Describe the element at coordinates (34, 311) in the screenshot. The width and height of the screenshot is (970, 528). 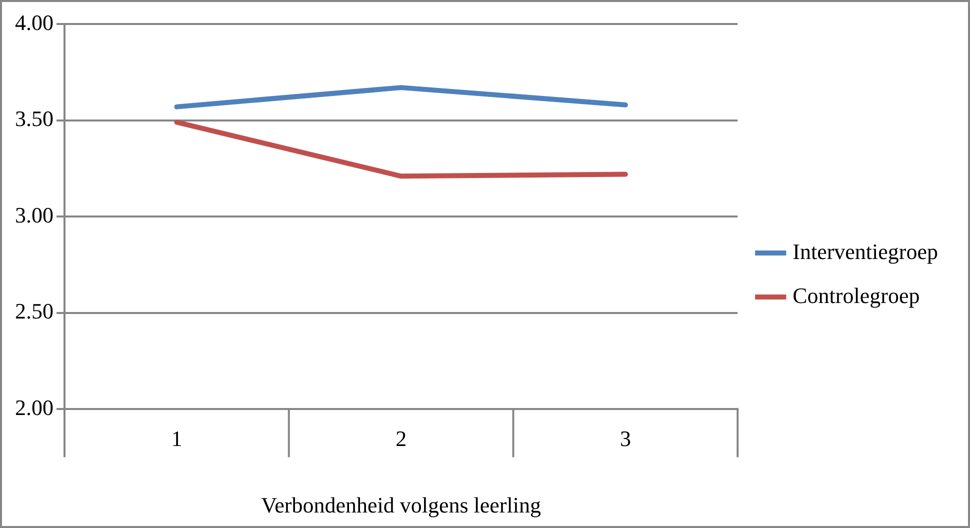
I see `y-tick-label: 2.50` at that location.